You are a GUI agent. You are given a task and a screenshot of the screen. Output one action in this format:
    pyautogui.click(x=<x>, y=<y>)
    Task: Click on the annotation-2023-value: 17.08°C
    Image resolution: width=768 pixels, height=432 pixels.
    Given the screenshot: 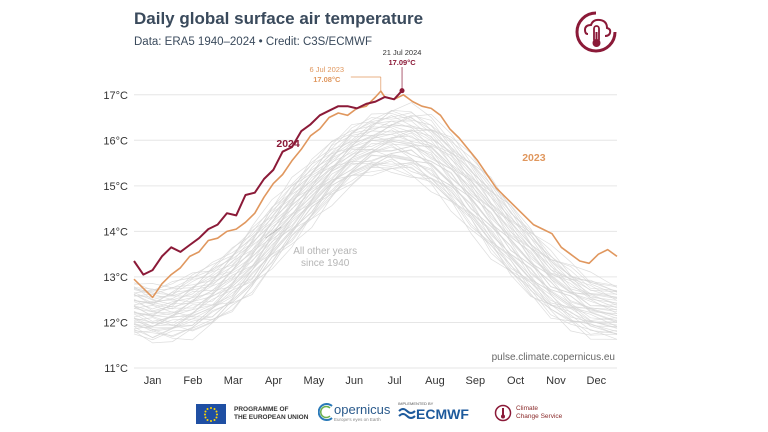 What is the action you would take?
    pyautogui.click(x=327, y=79)
    